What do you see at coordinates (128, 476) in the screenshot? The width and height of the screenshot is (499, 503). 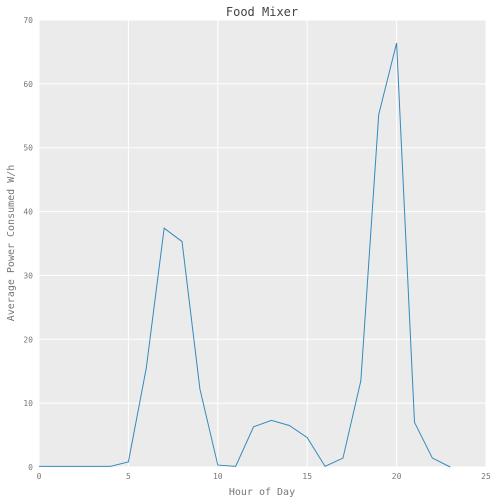 I see `x-tick-label: 5` at bounding box center [128, 476].